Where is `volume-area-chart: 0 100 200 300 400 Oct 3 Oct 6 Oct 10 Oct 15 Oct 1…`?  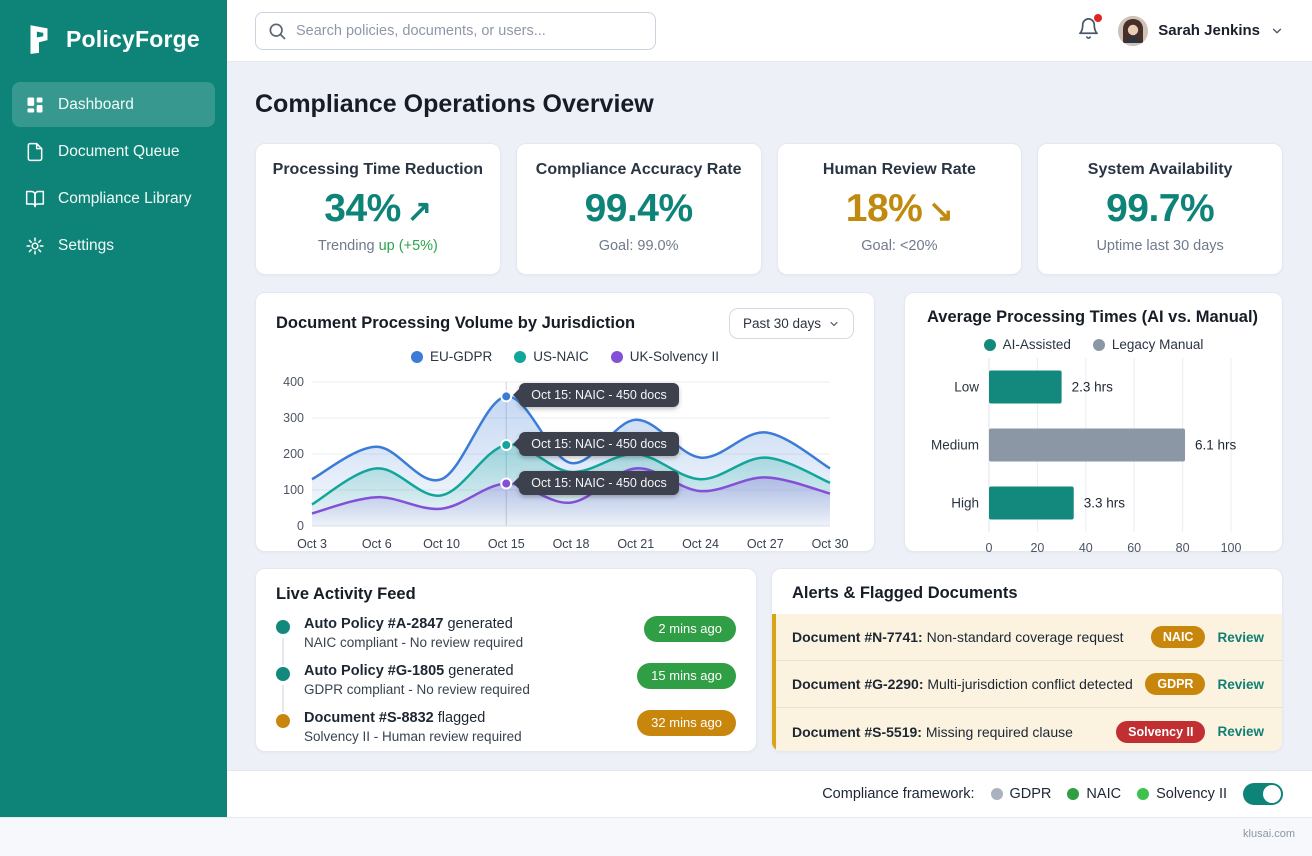
volume-area-chart: 0 100 200 300 400 Oct 3 Oct 6 Oct 10 Oct 15 Oct 1… is located at coordinates (565, 463).